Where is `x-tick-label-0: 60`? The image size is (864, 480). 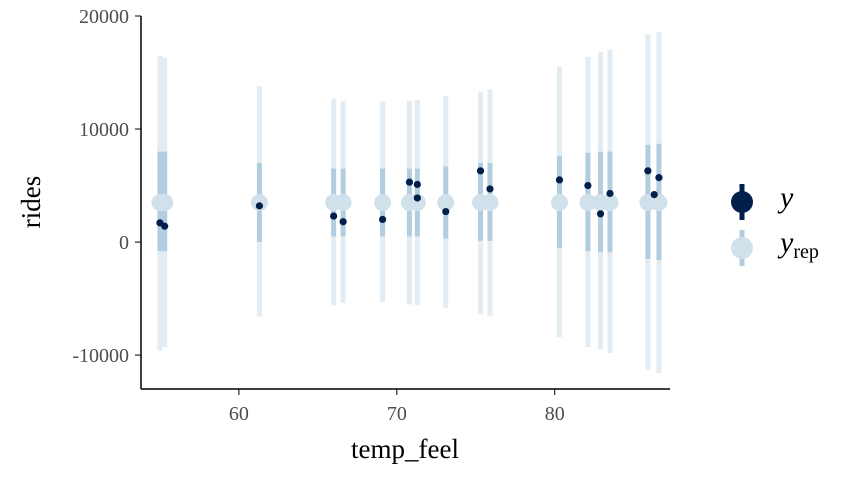
x-tick-label-0: 60 is located at coordinates (239, 414).